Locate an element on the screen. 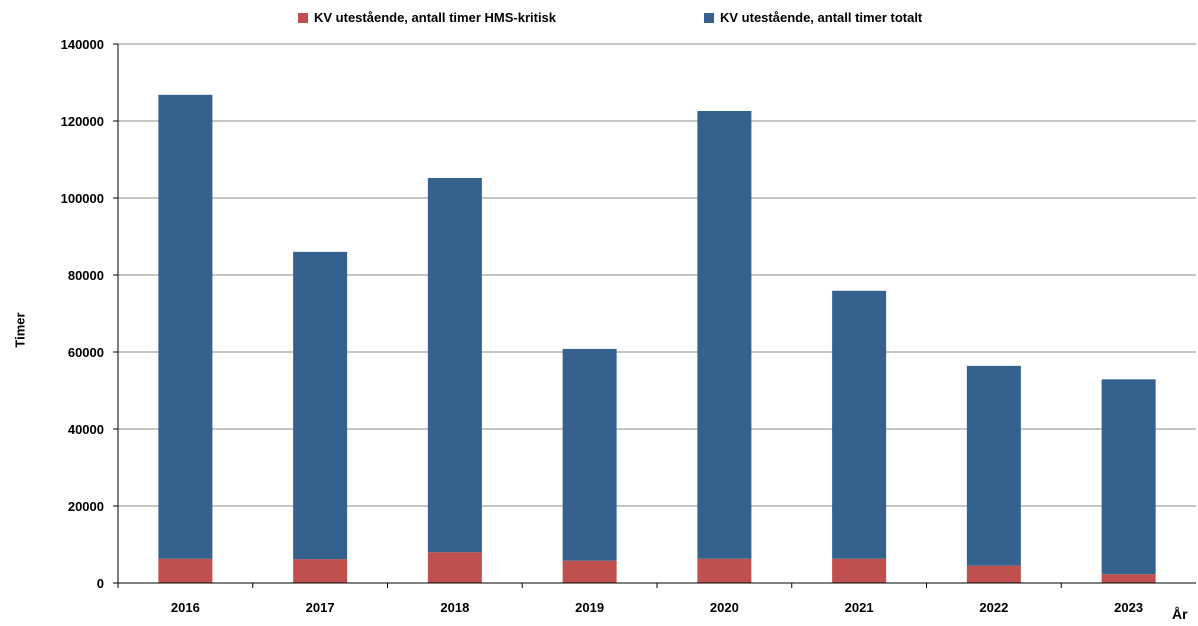 Image resolution: width=1198 pixels, height=626 pixels. legend-label-hms: KV utestående, antall timer HMS-kritisk is located at coordinates (435, 17).